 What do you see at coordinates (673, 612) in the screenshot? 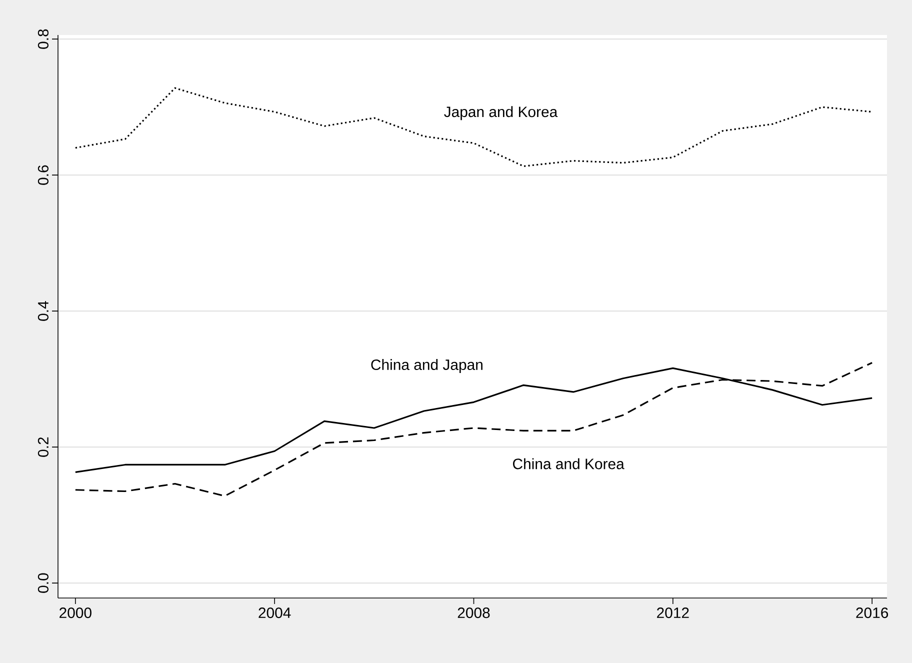
I see `x-tick-label: 2012` at bounding box center [673, 612].